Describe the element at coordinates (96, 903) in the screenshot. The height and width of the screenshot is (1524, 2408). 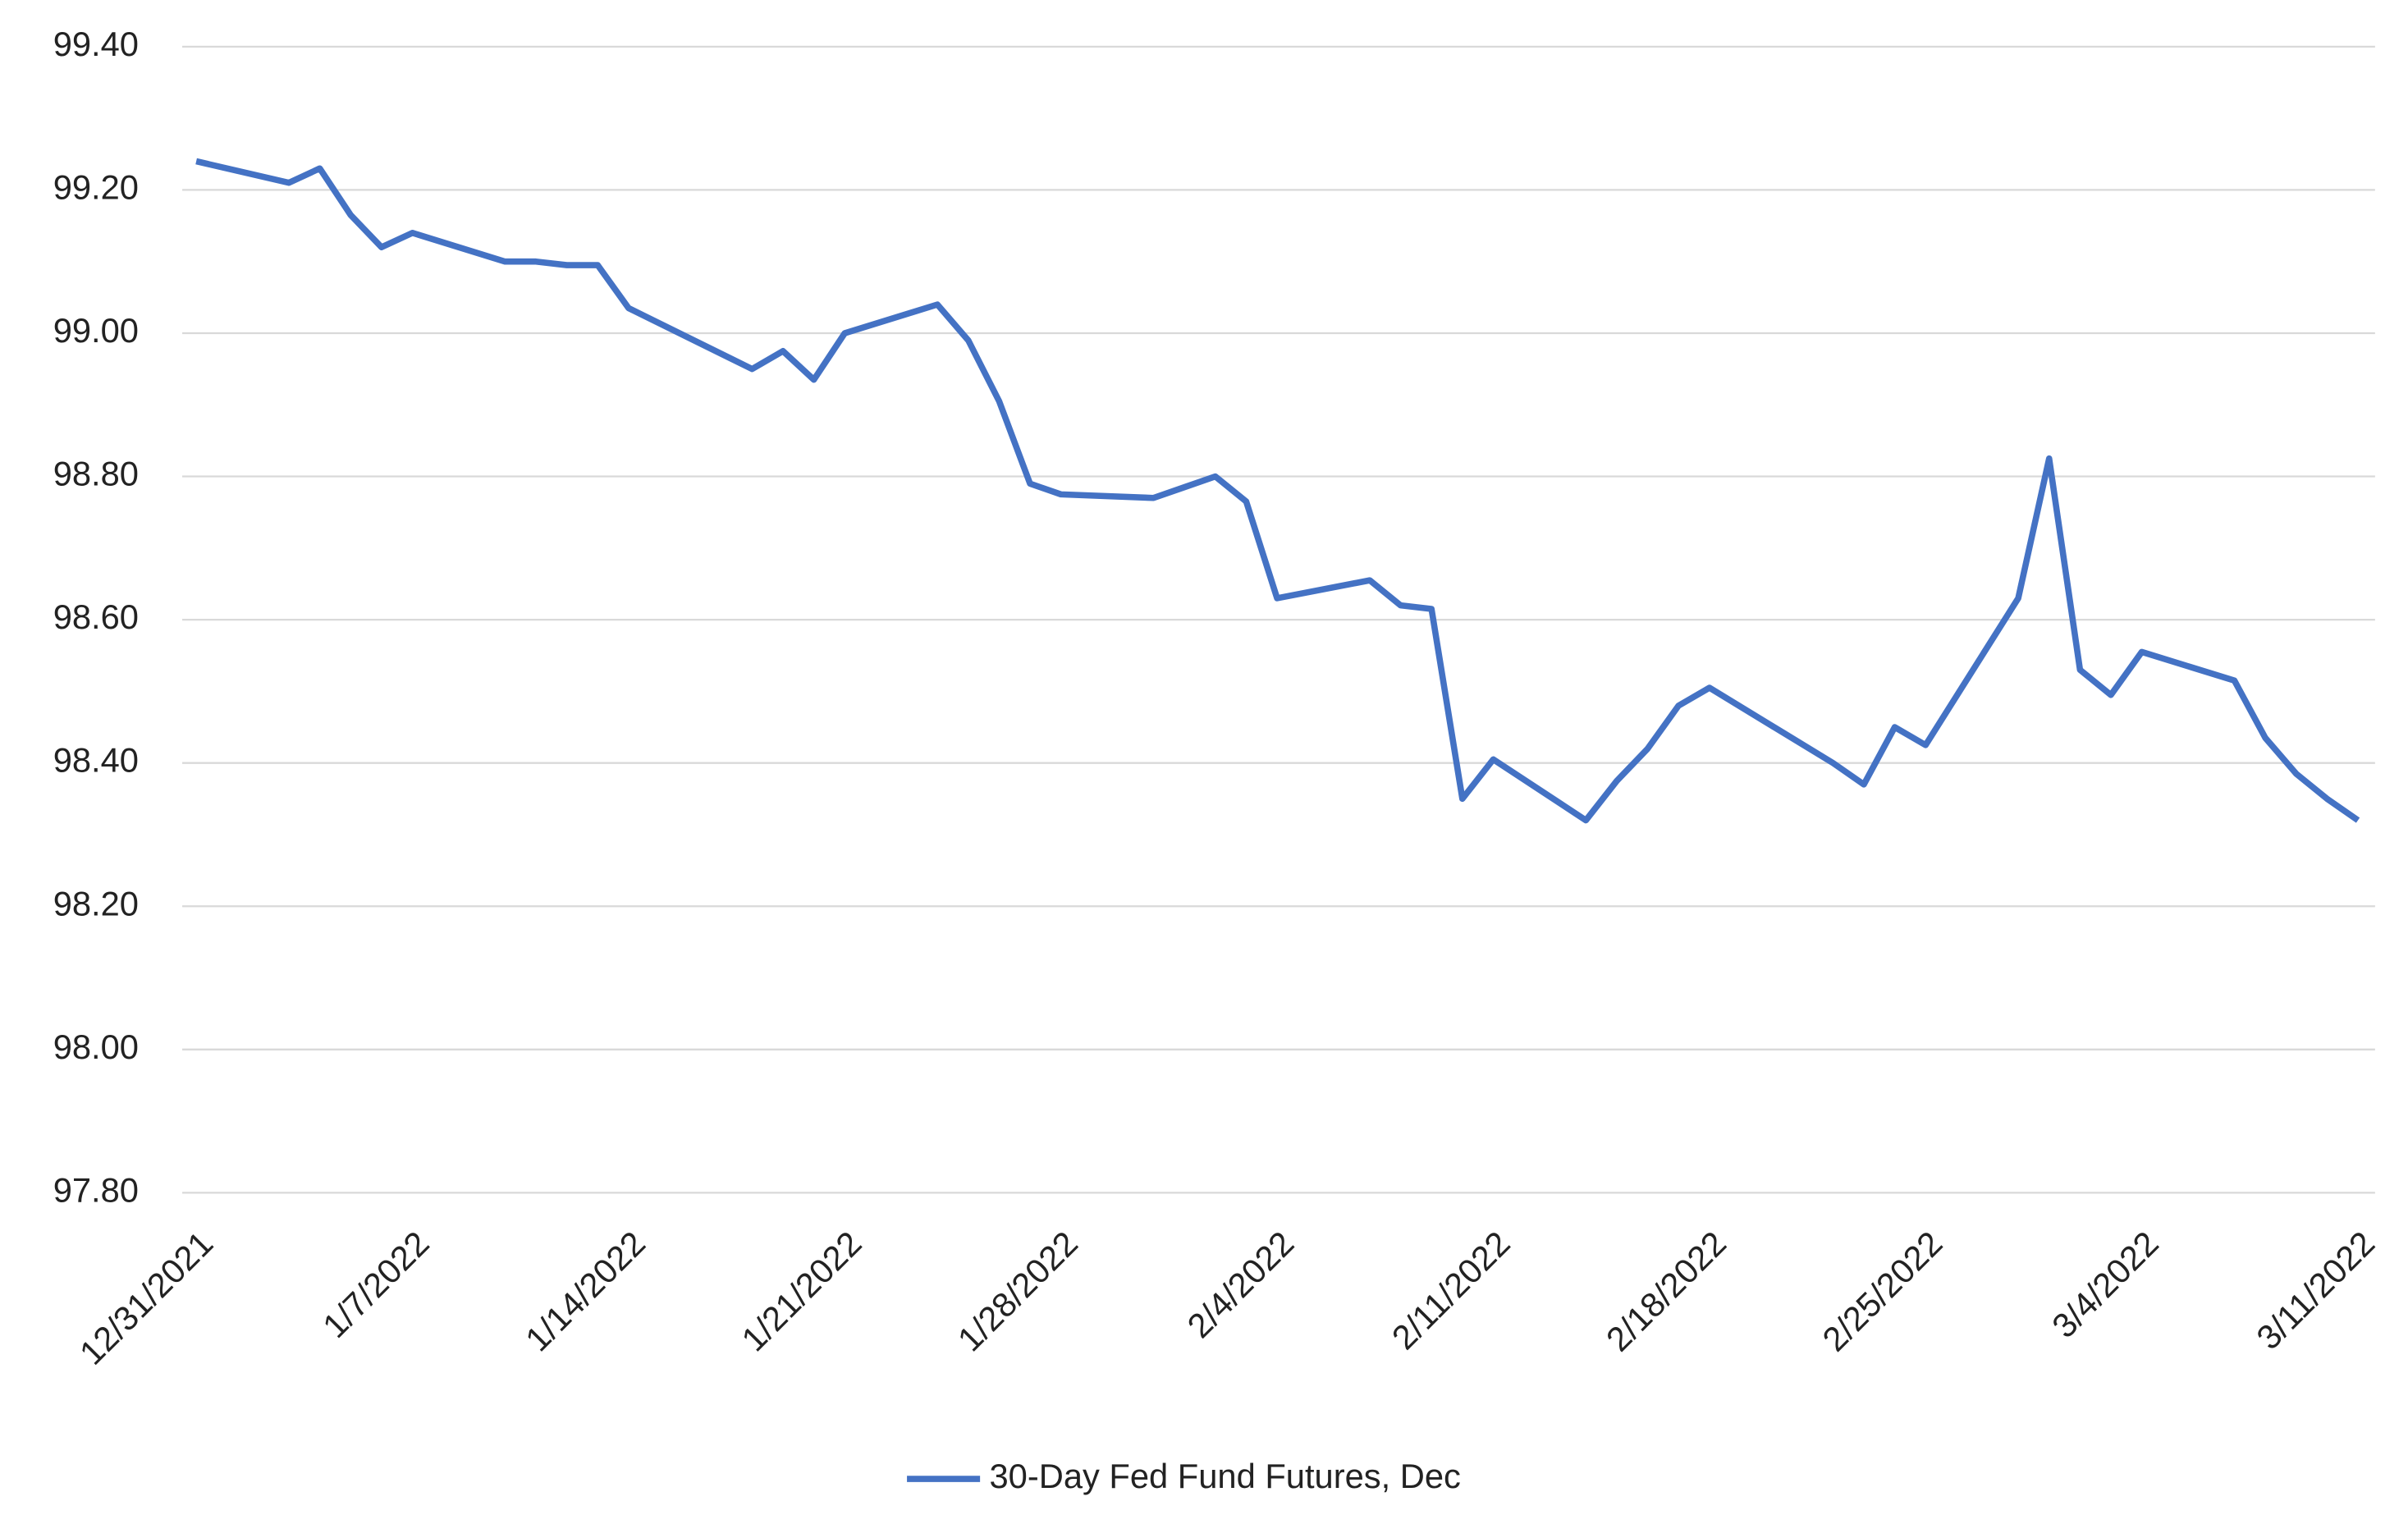
I see `y-tick-label: 98.20` at that location.